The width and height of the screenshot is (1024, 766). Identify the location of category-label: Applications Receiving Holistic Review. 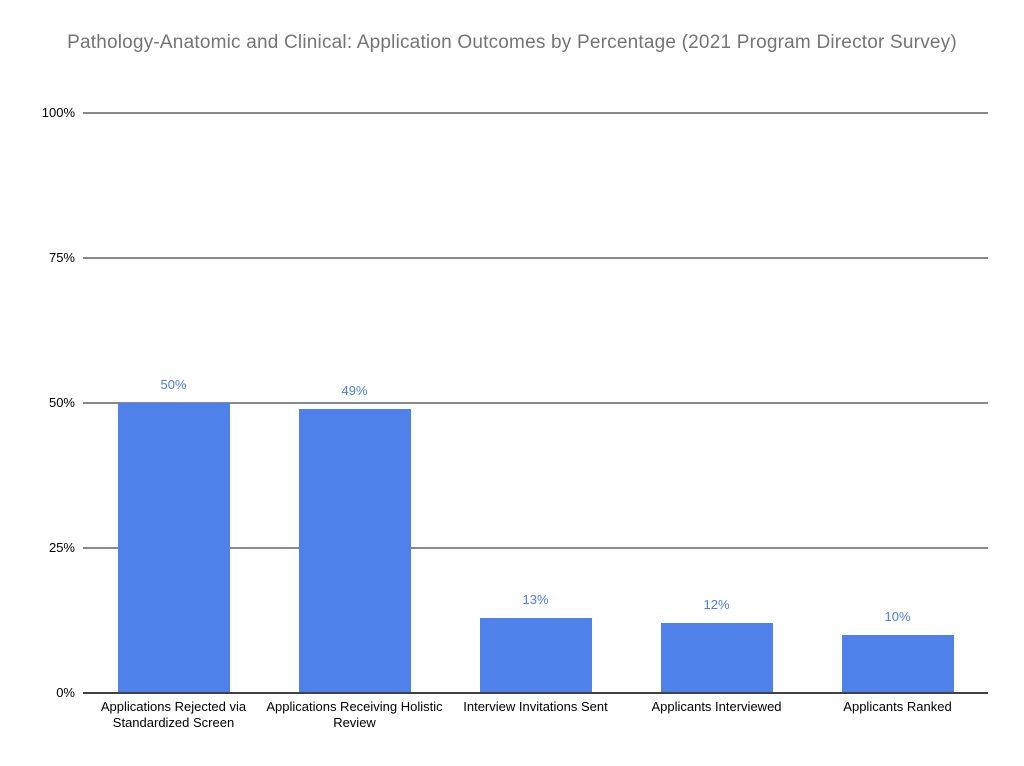
(354, 714).